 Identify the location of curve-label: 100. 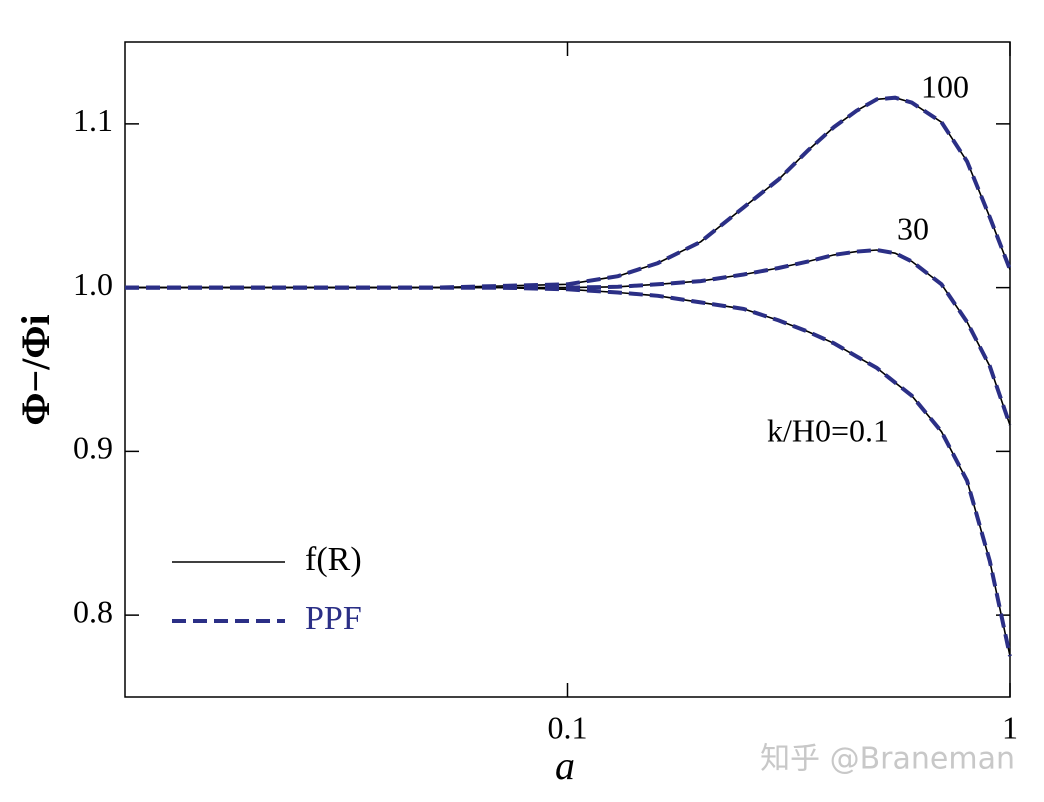
(945, 86).